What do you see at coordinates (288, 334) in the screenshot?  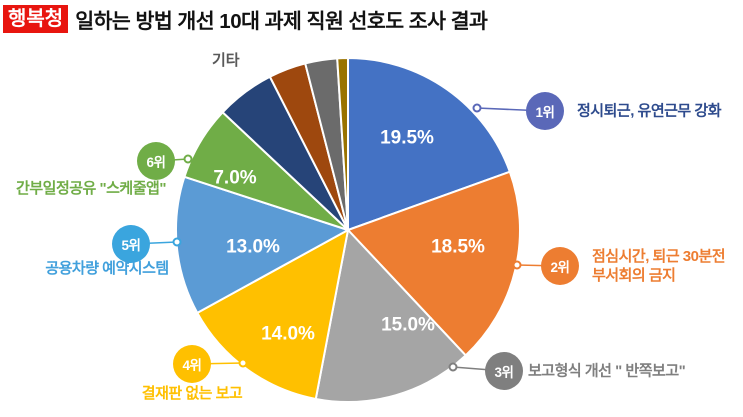 I see `slice-pct-label-4위: 14.0%` at bounding box center [288, 334].